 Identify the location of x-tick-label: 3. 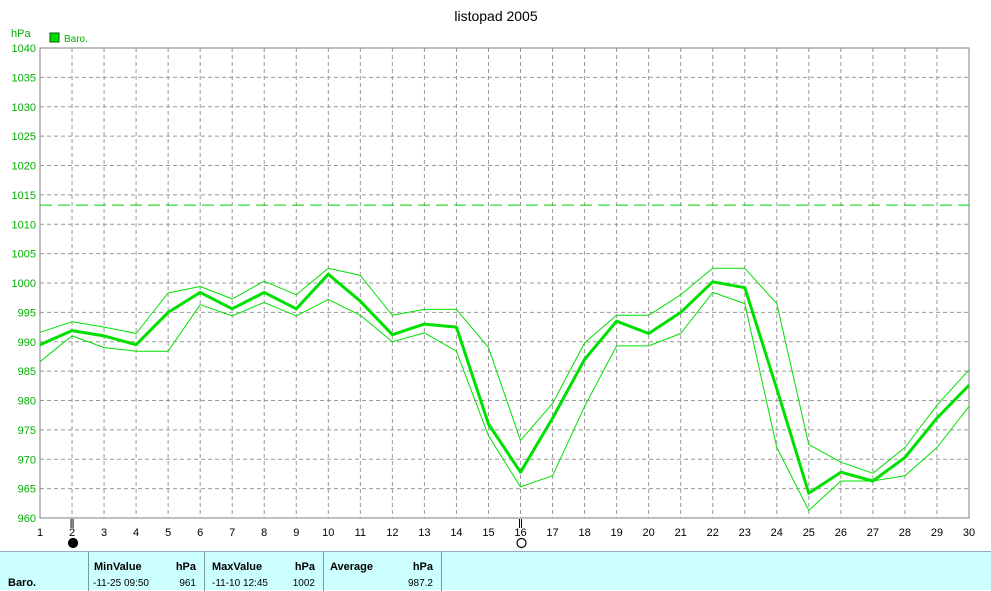
(104, 533).